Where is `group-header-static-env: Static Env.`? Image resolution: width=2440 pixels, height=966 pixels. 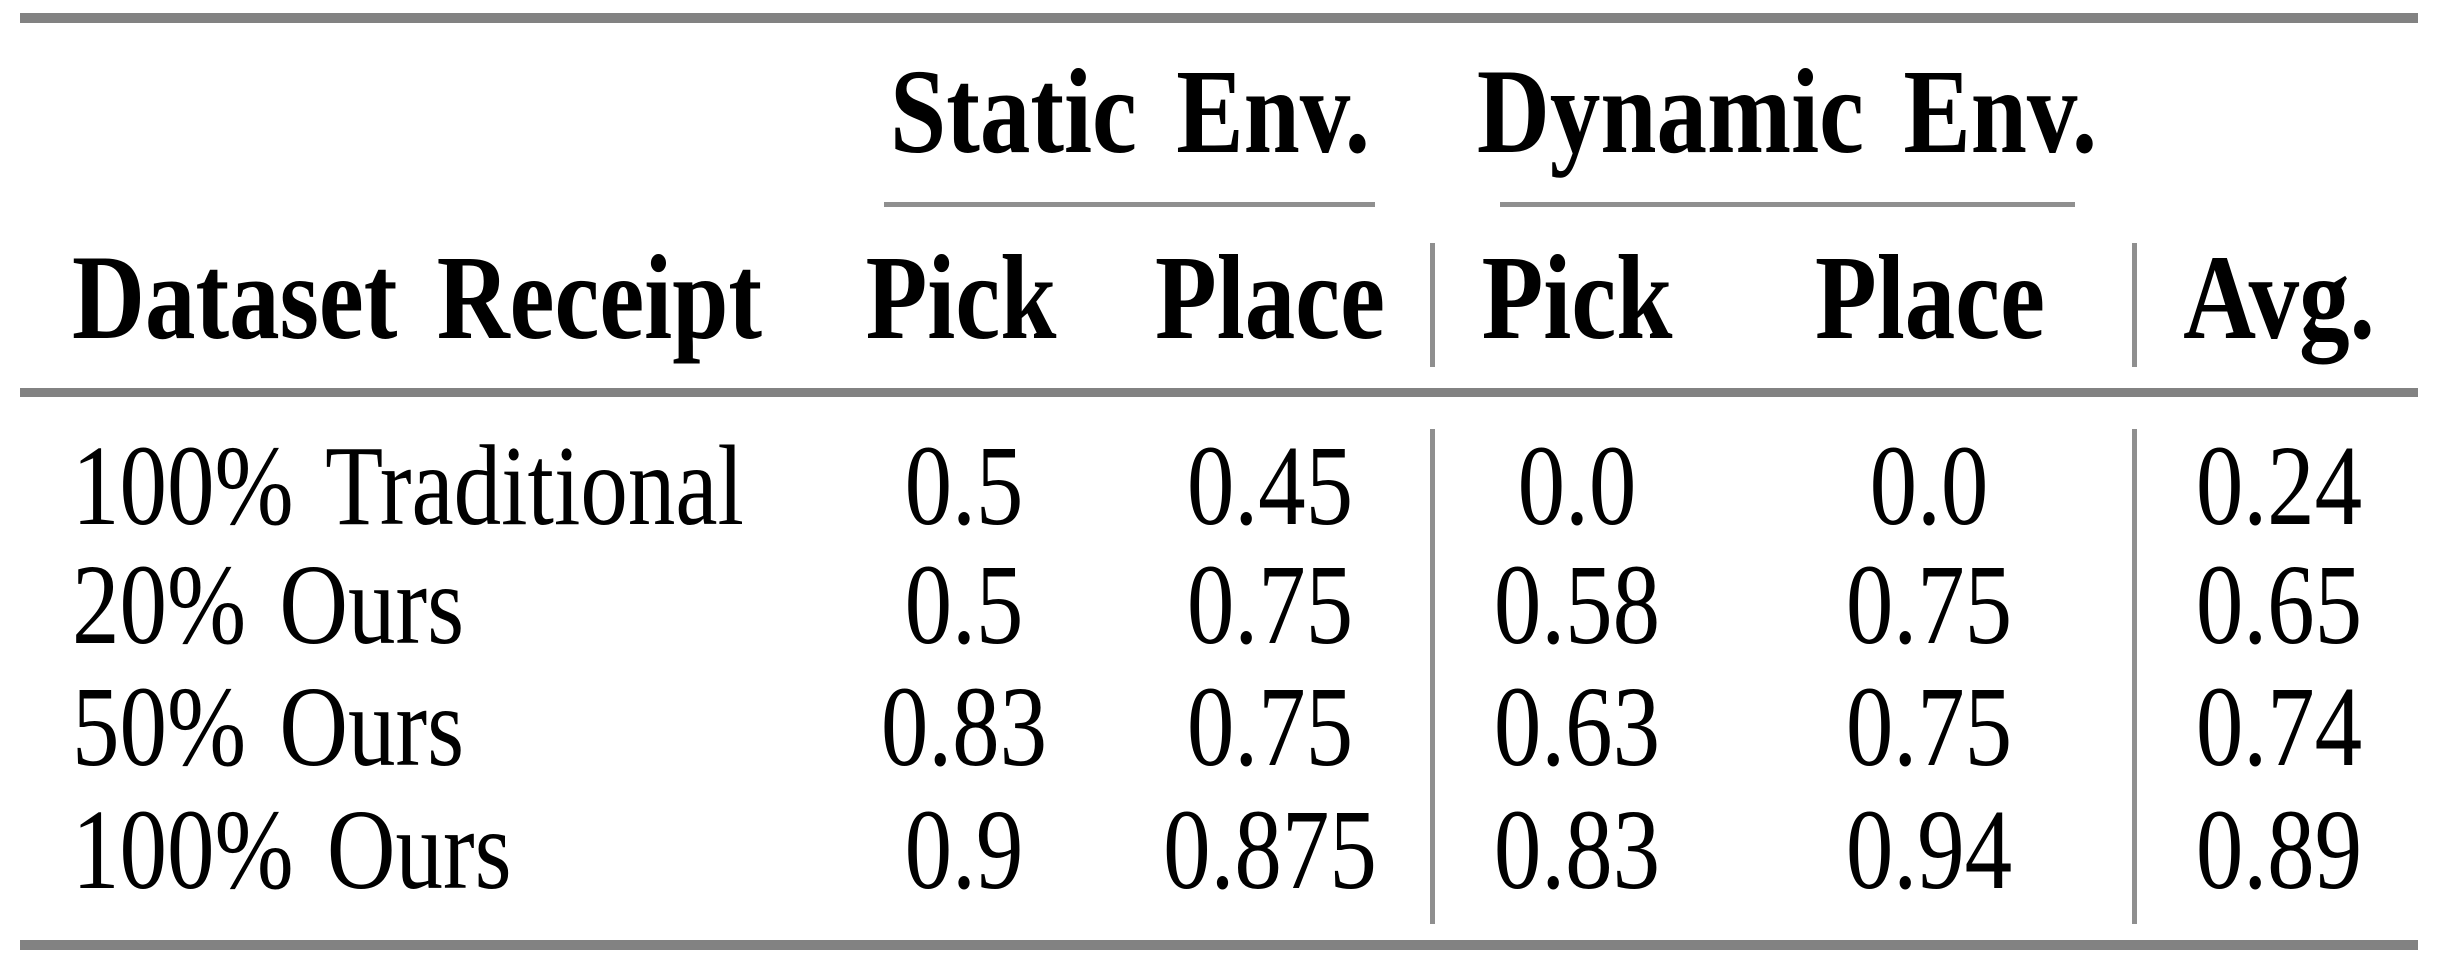 group-header-static-env: Static Env. is located at coordinates (1130, 111).